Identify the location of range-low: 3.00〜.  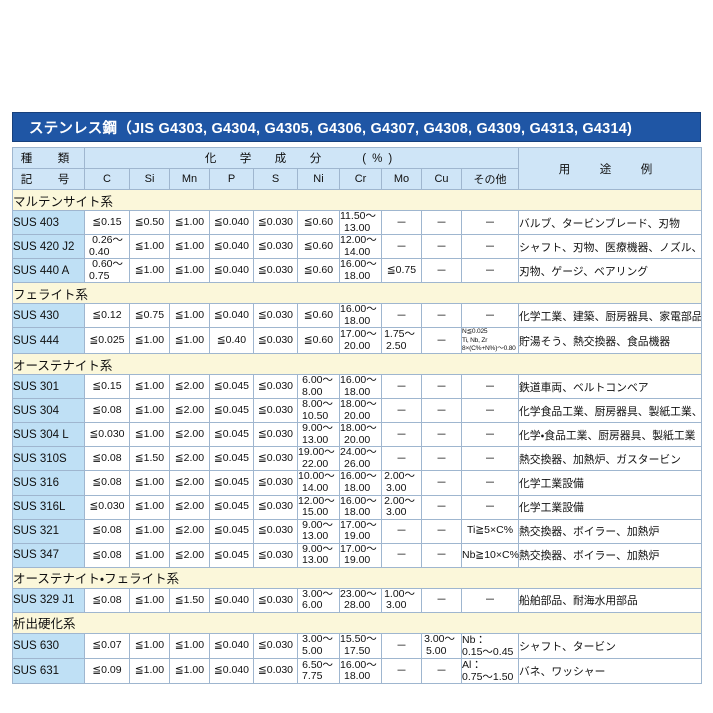
(317, 593).